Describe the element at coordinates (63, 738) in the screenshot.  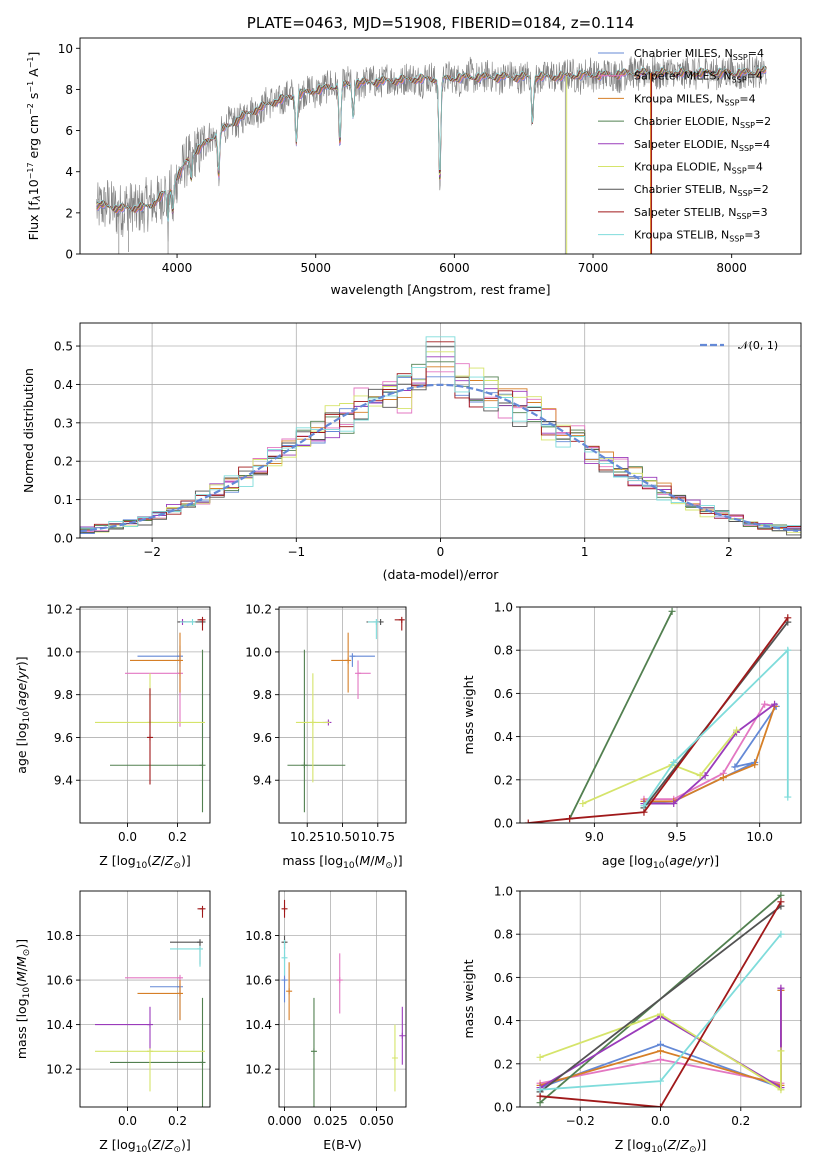
I see `y-tick-label: 9.6` at that location.